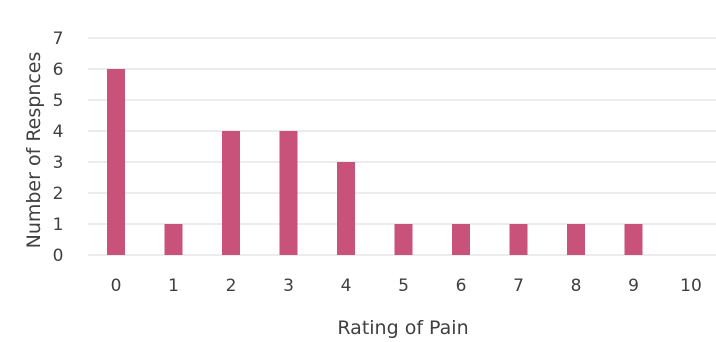 This screenshot has height=342, width=716. I want to click on x-tick-label: 6, so click(461, 286).